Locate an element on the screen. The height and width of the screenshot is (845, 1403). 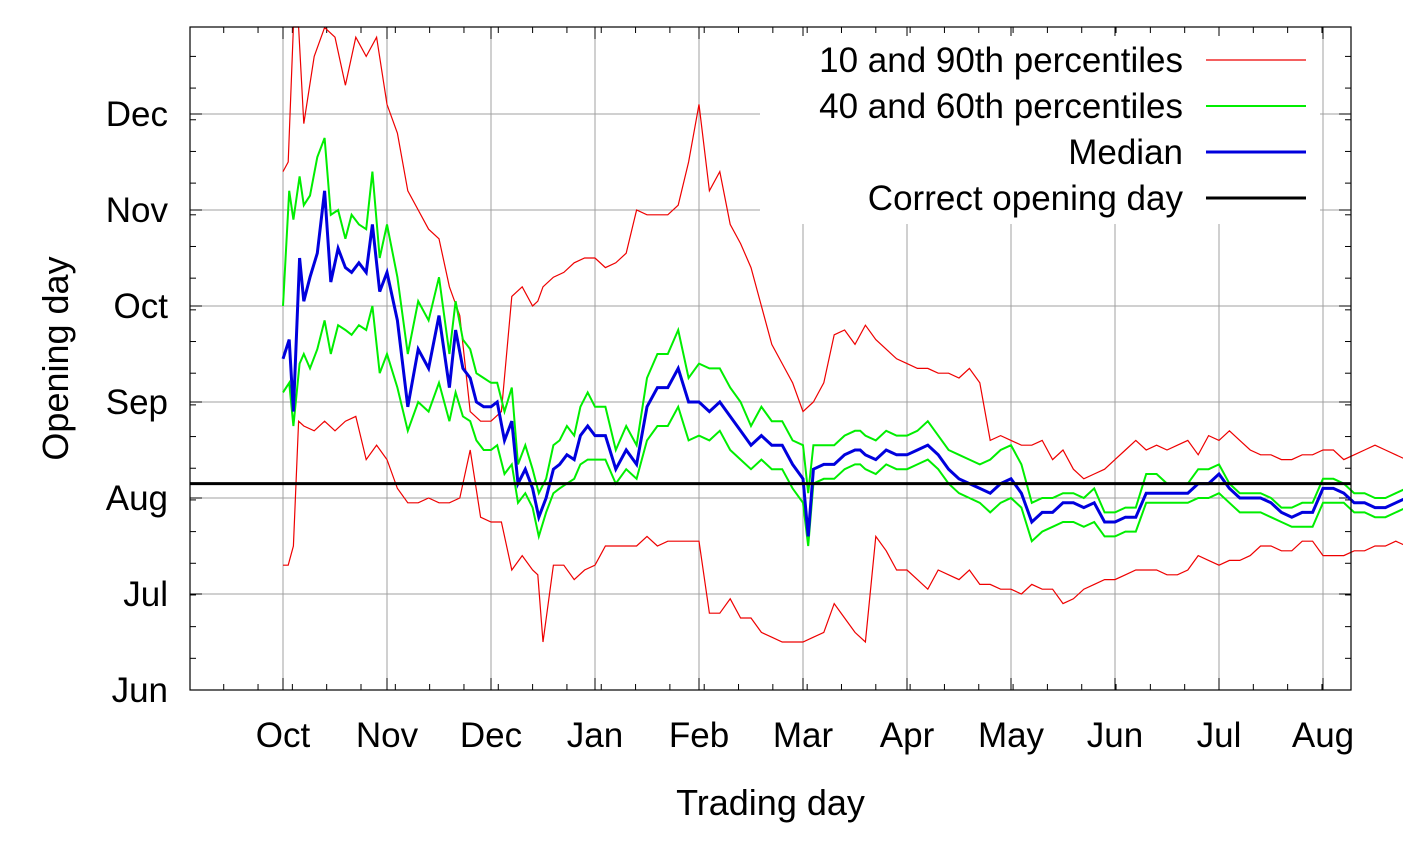
x-tick-label: Feb is located at coordinates (699, 735).